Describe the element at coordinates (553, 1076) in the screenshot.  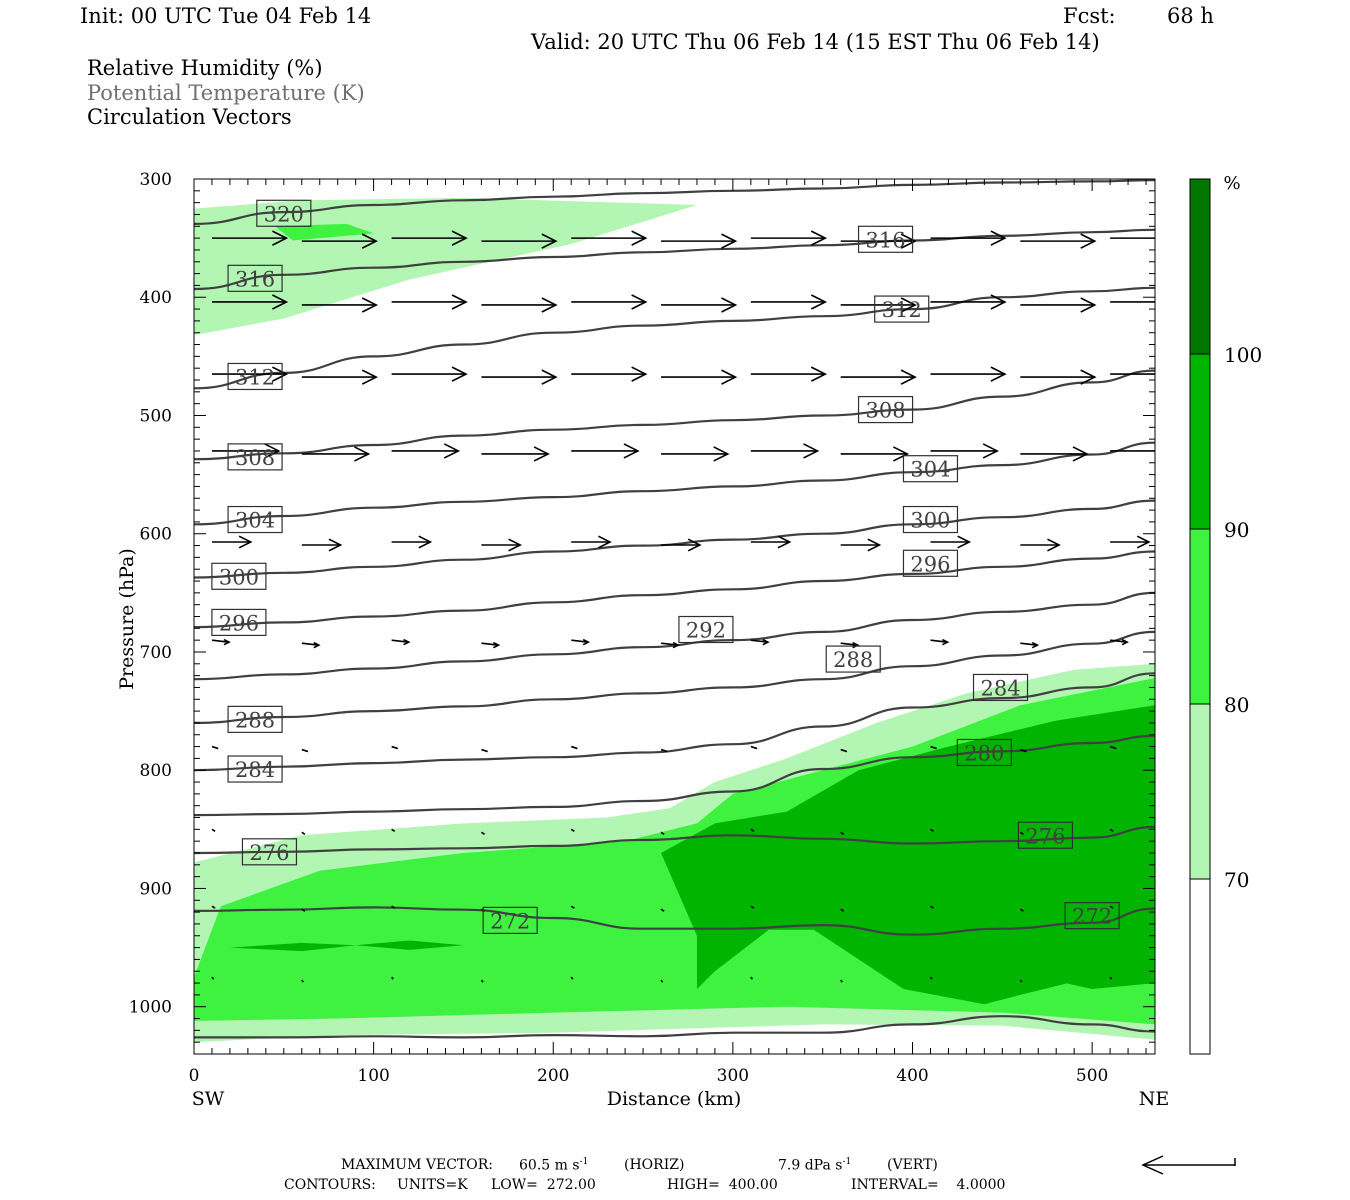
I see `x-tick-label: 200` at that location.